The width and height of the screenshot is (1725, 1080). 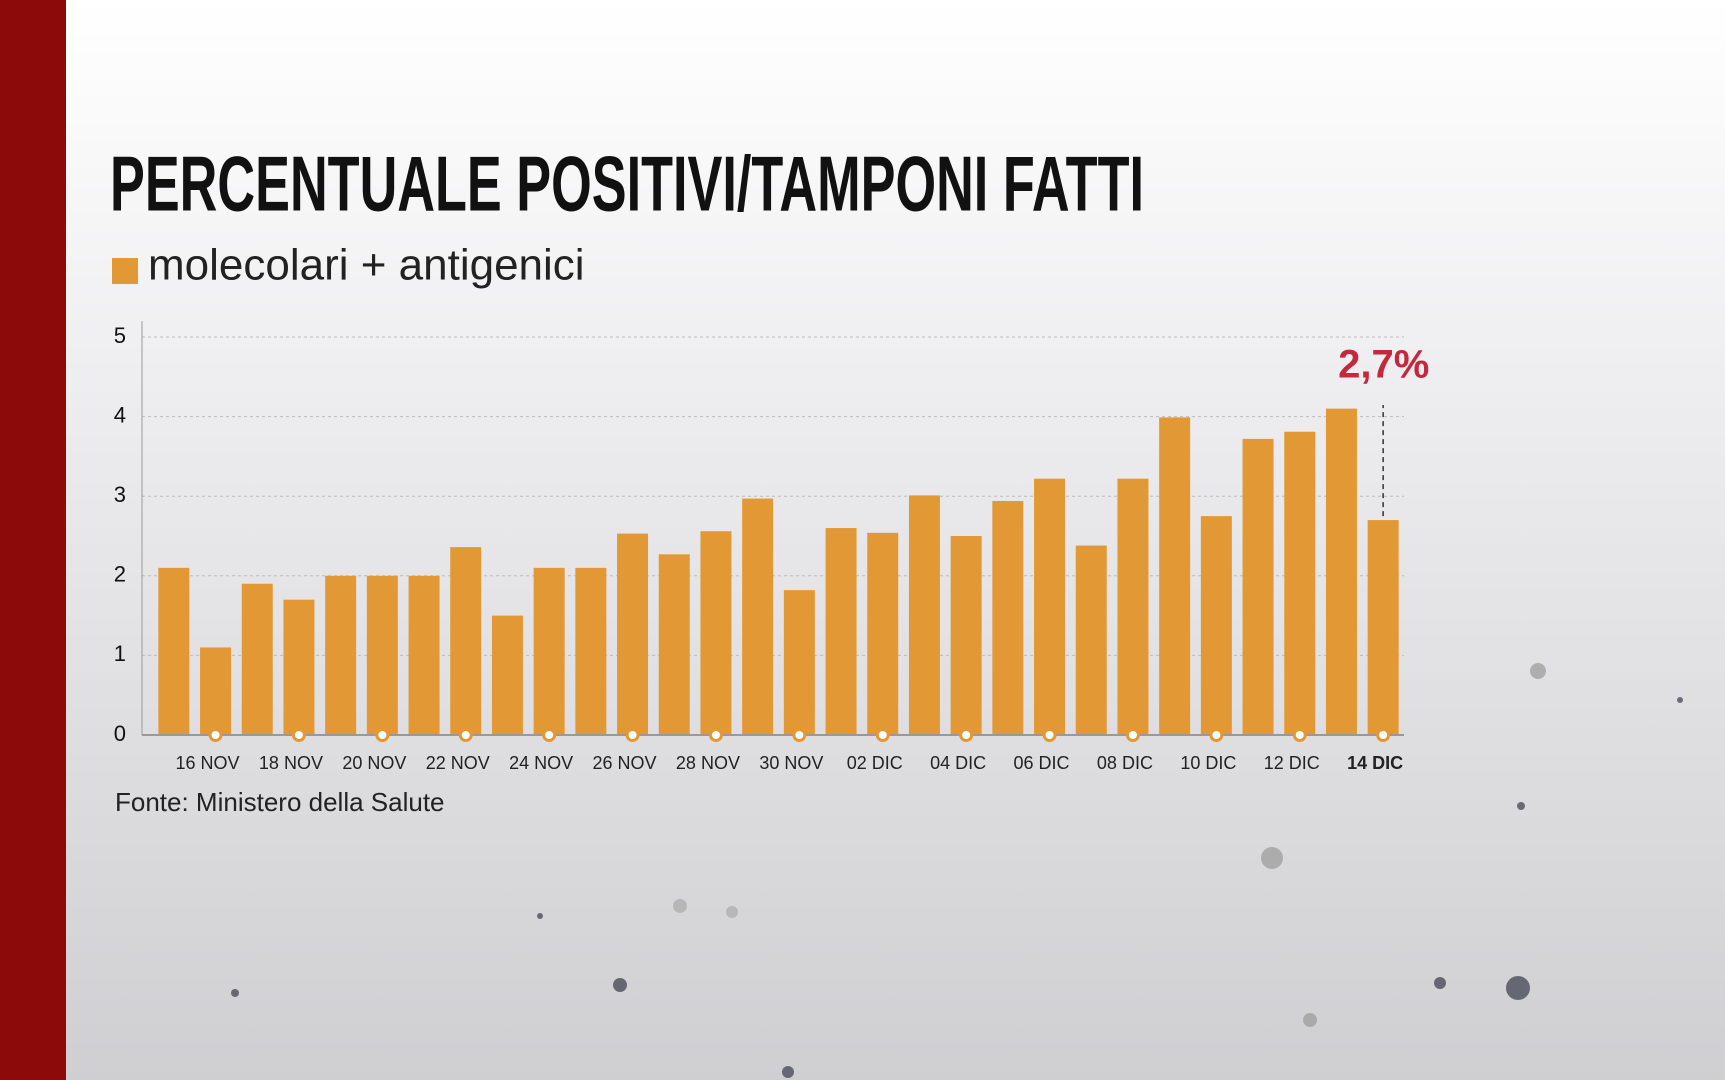 What do you see at coordinates (1208, 763) in the screenshot?
I see `x-tick-label: 10 DIC` at bounding box center [1208, 763].